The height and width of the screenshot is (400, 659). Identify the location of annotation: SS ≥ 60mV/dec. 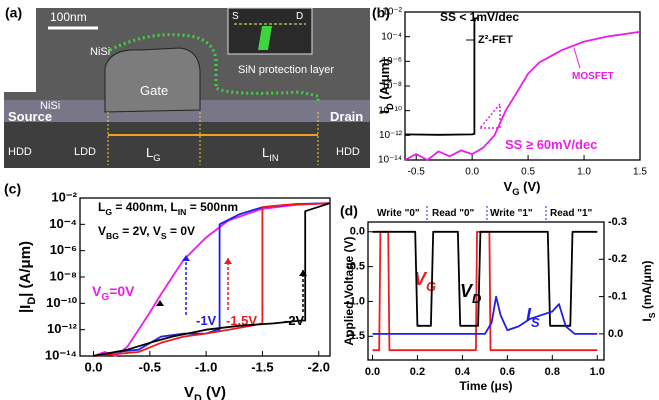
(551, 144).